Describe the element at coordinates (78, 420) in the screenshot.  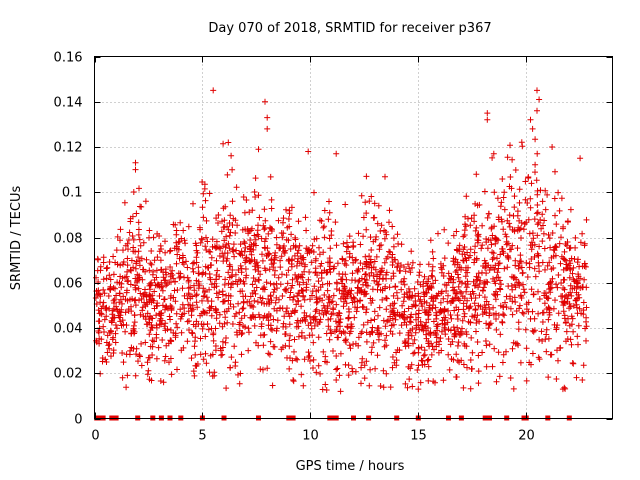
I see `y-tick-label: 0` at that location.